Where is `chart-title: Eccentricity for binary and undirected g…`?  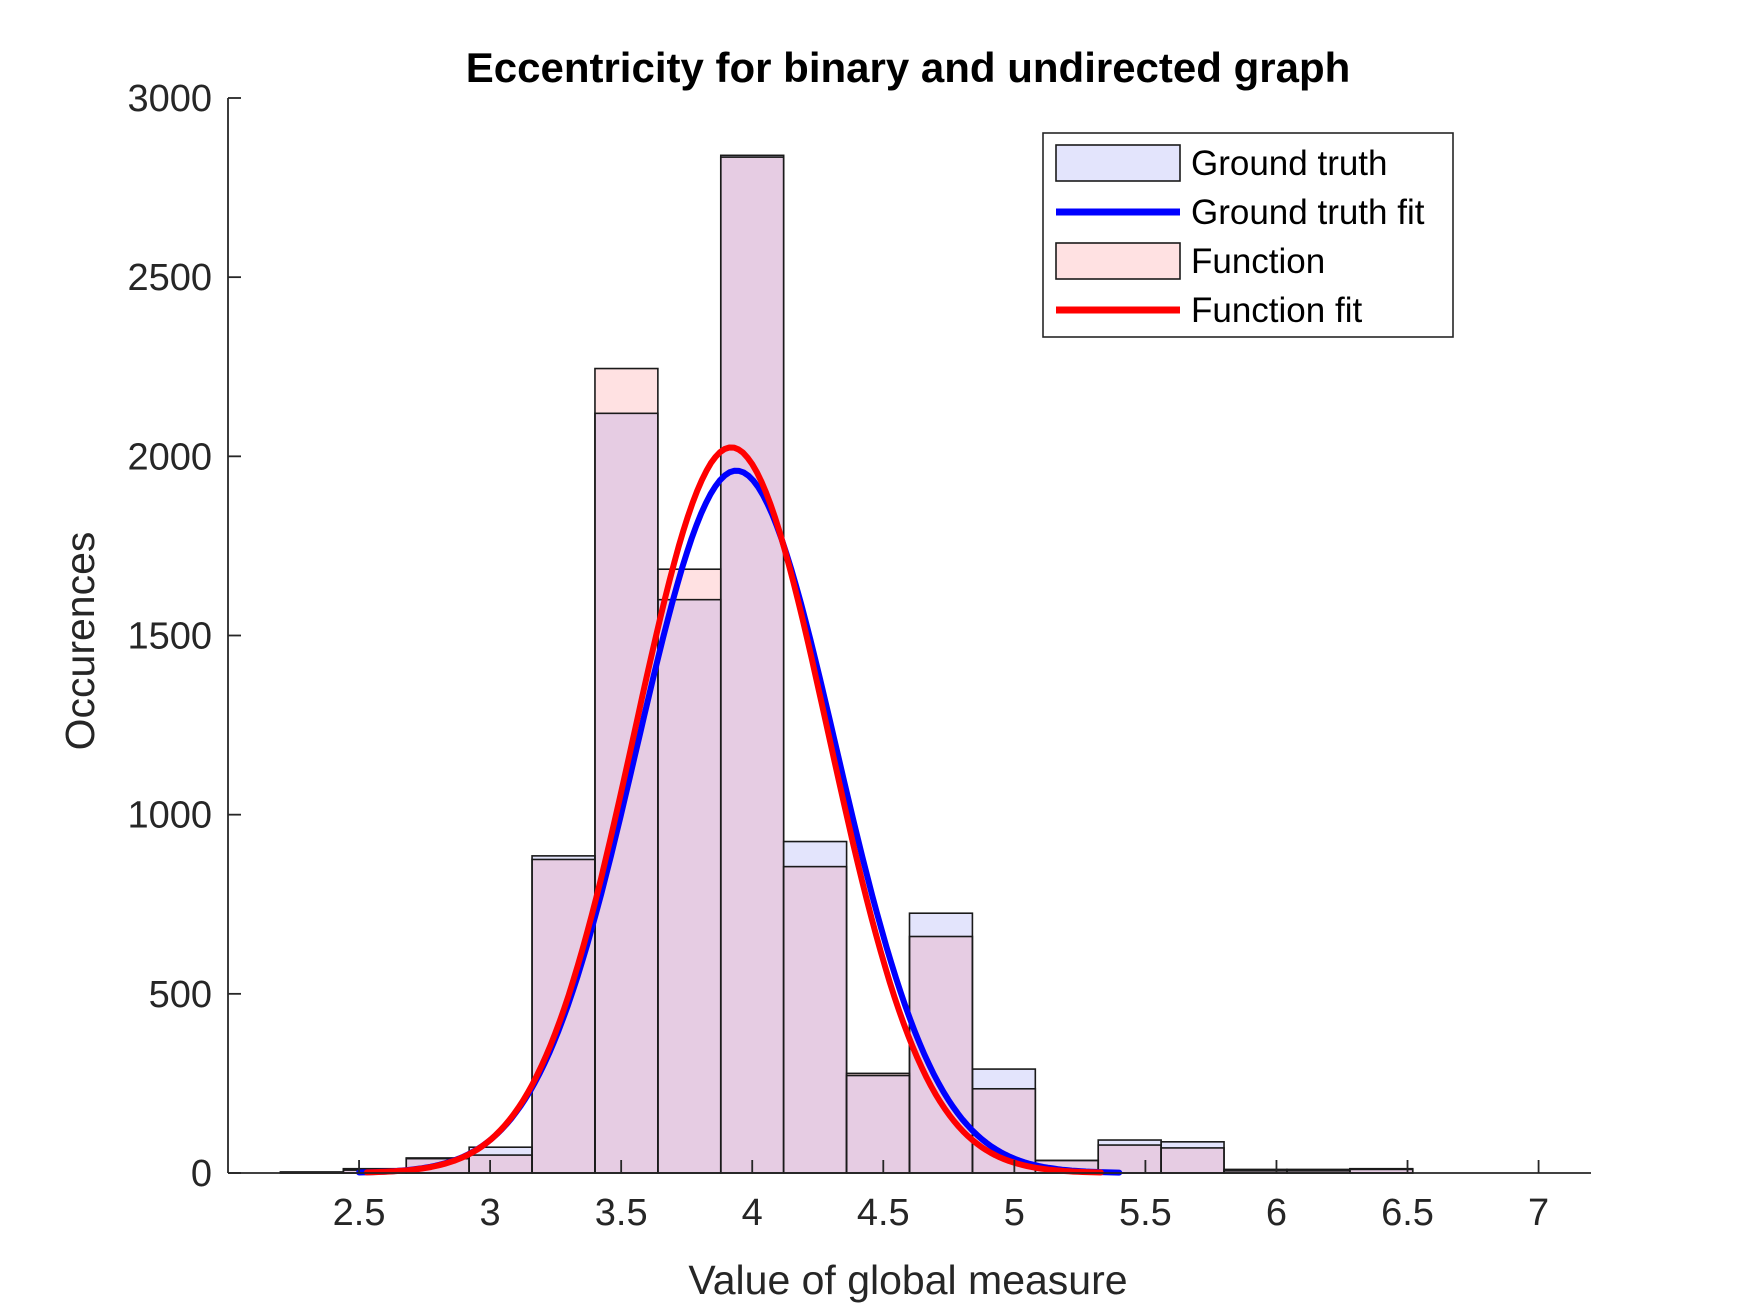 chart-title: Eccentricity for binary and undirected g… is located at coordinates (908, 67).